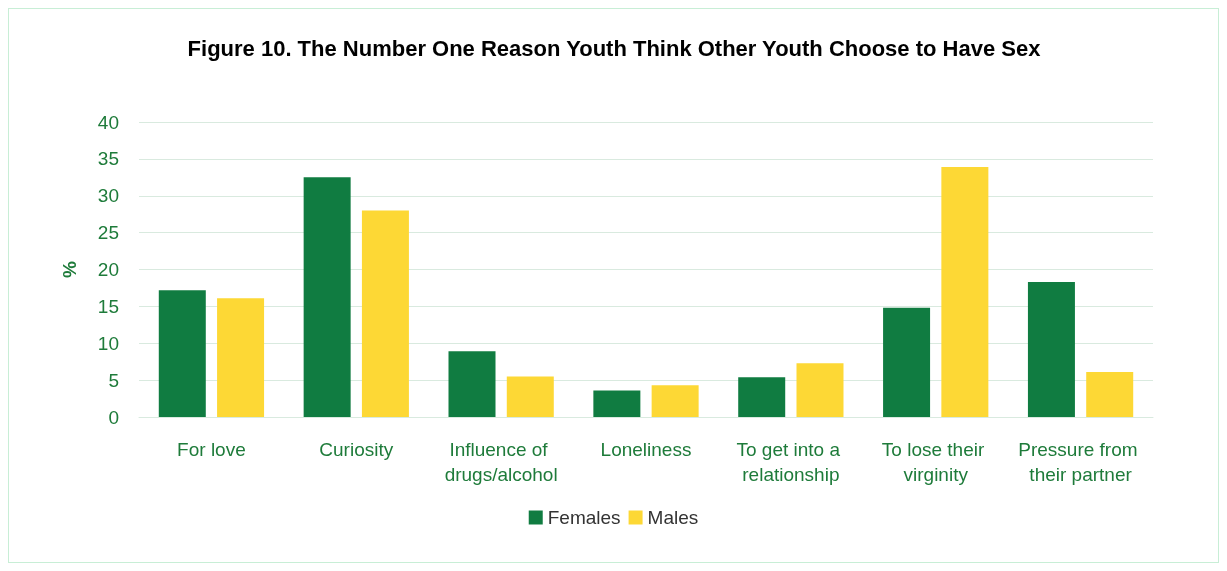 This screenshot has height=571, width=1227. What do you see at coordinates (646, 449) in the screenshot?
I see `x-tick-label: Loneliness` at bounding box center [646, 449].